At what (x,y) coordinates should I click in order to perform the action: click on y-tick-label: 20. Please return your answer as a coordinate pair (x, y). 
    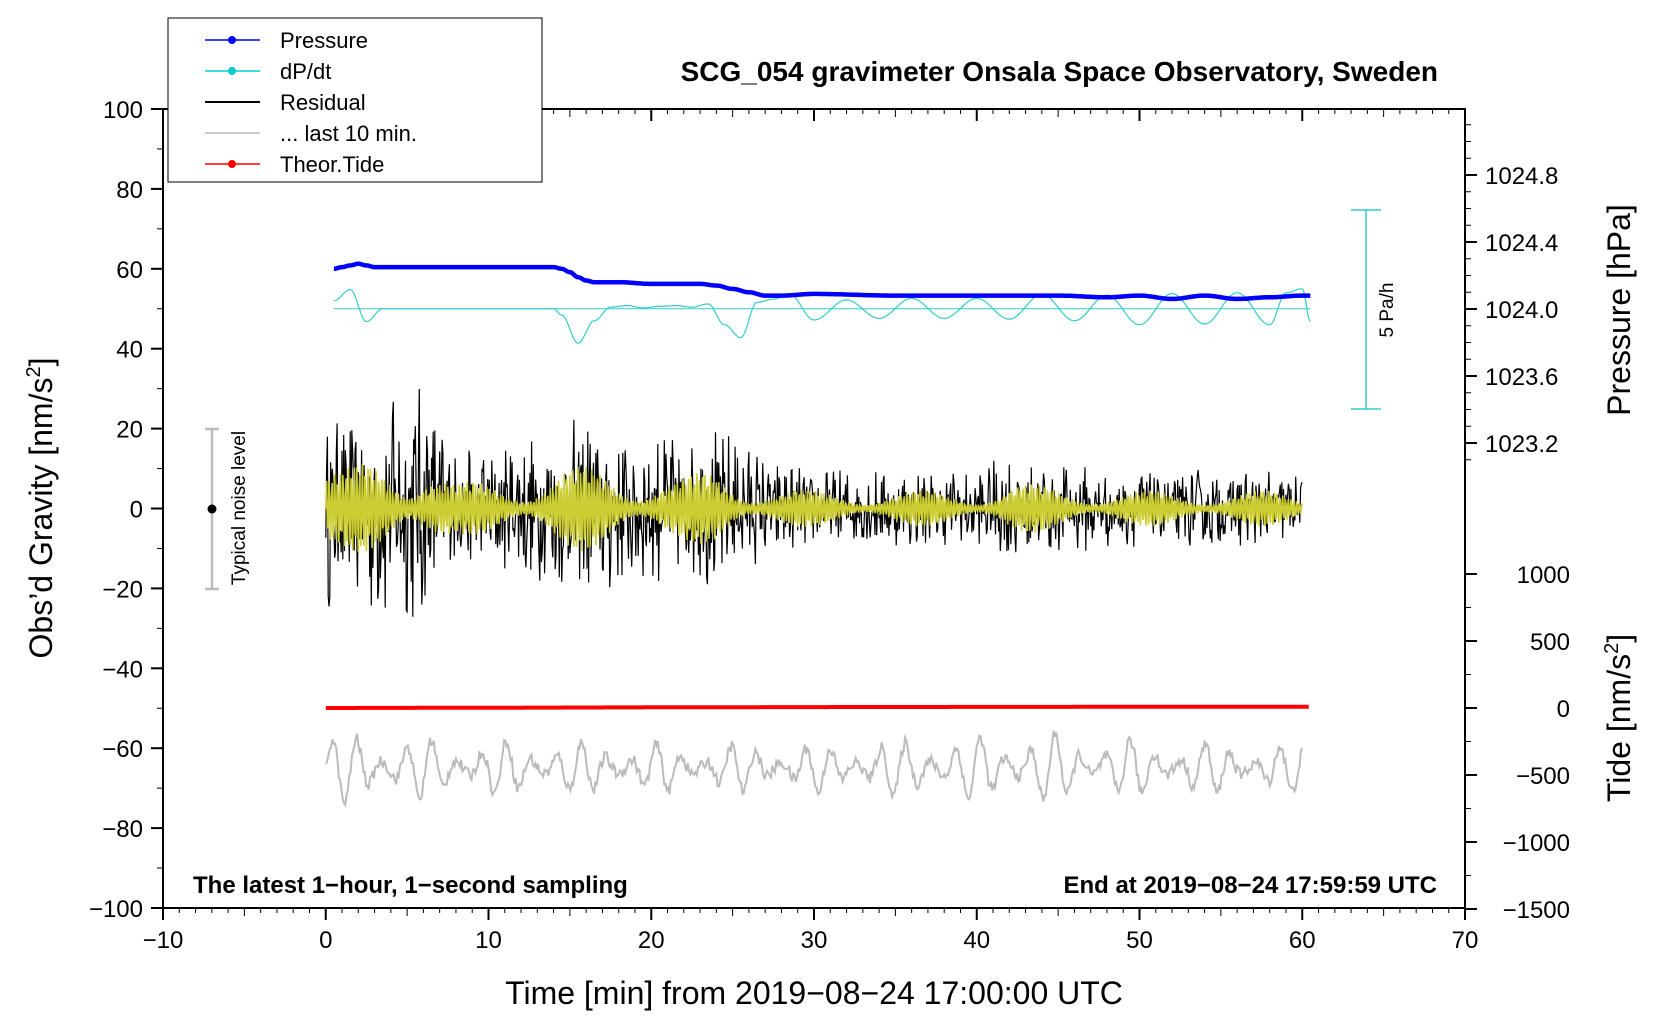
    Looking at the image, I should click on (129, 430).